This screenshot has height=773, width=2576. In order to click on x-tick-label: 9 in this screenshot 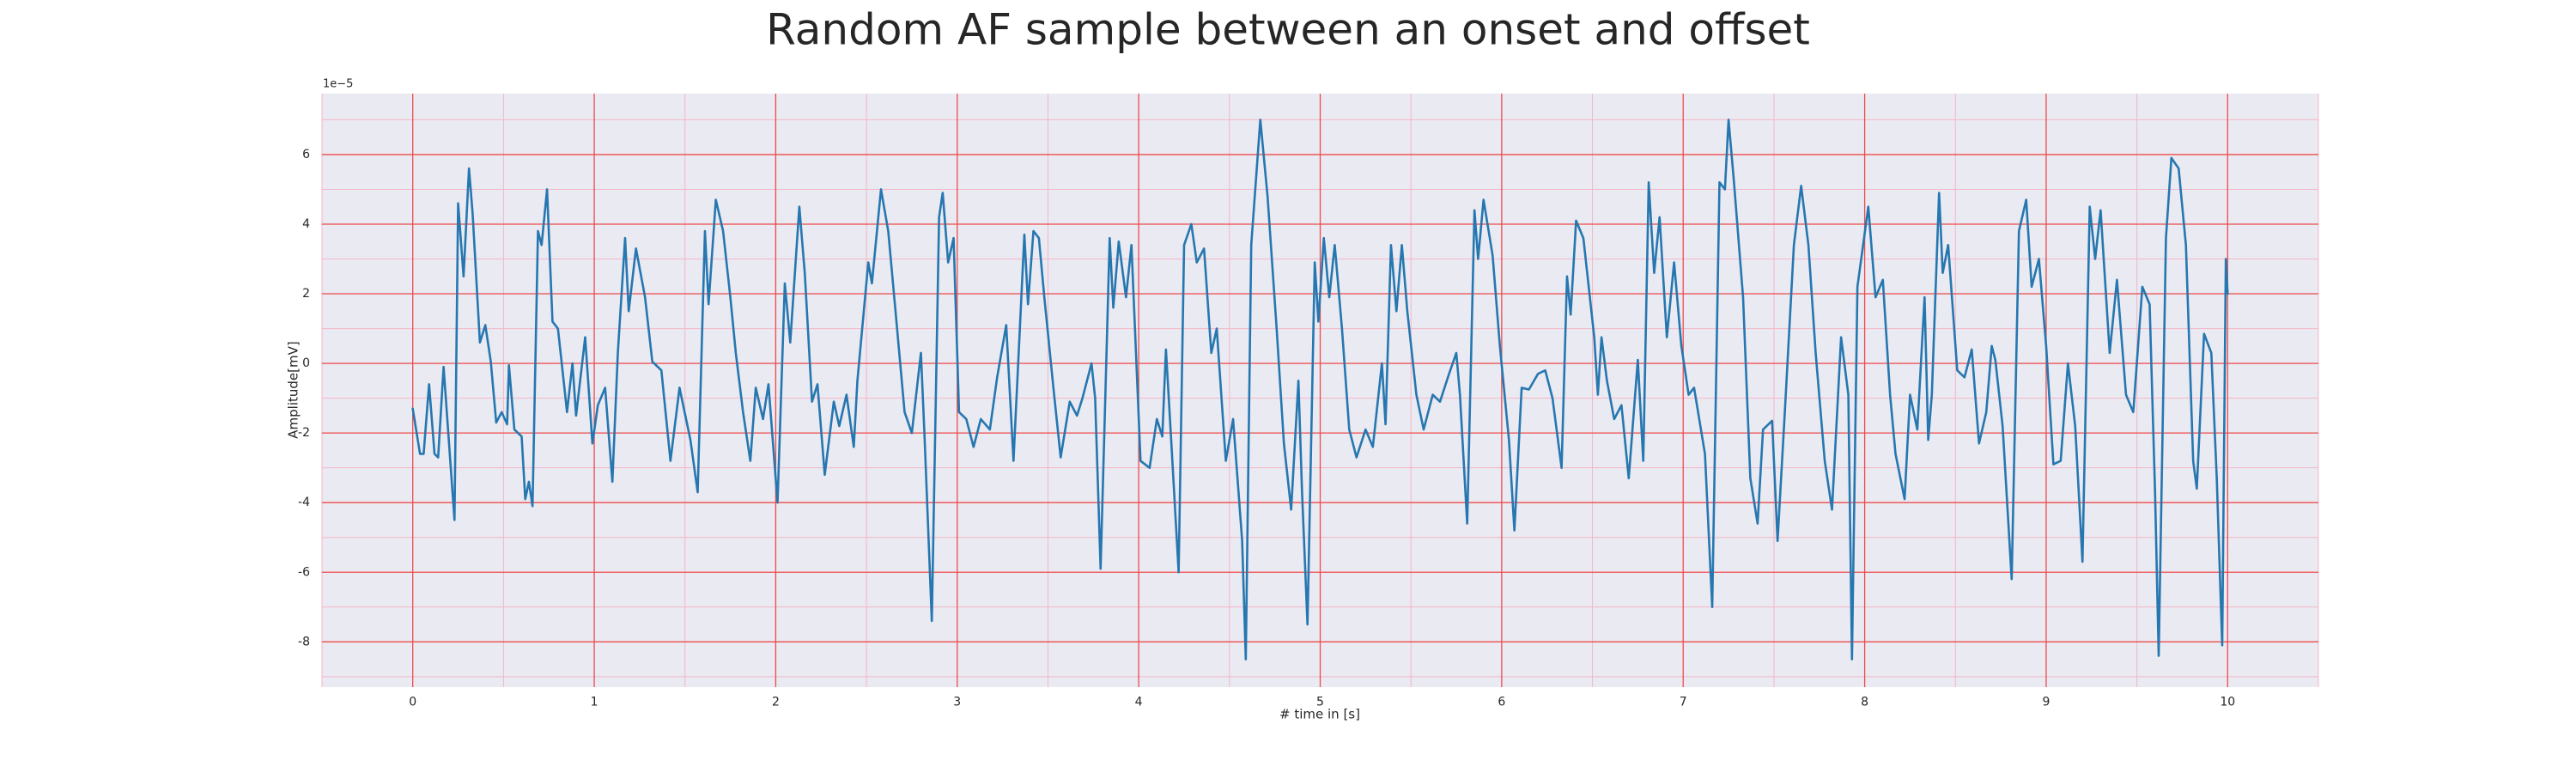, I will do `click(2046, 702)`.